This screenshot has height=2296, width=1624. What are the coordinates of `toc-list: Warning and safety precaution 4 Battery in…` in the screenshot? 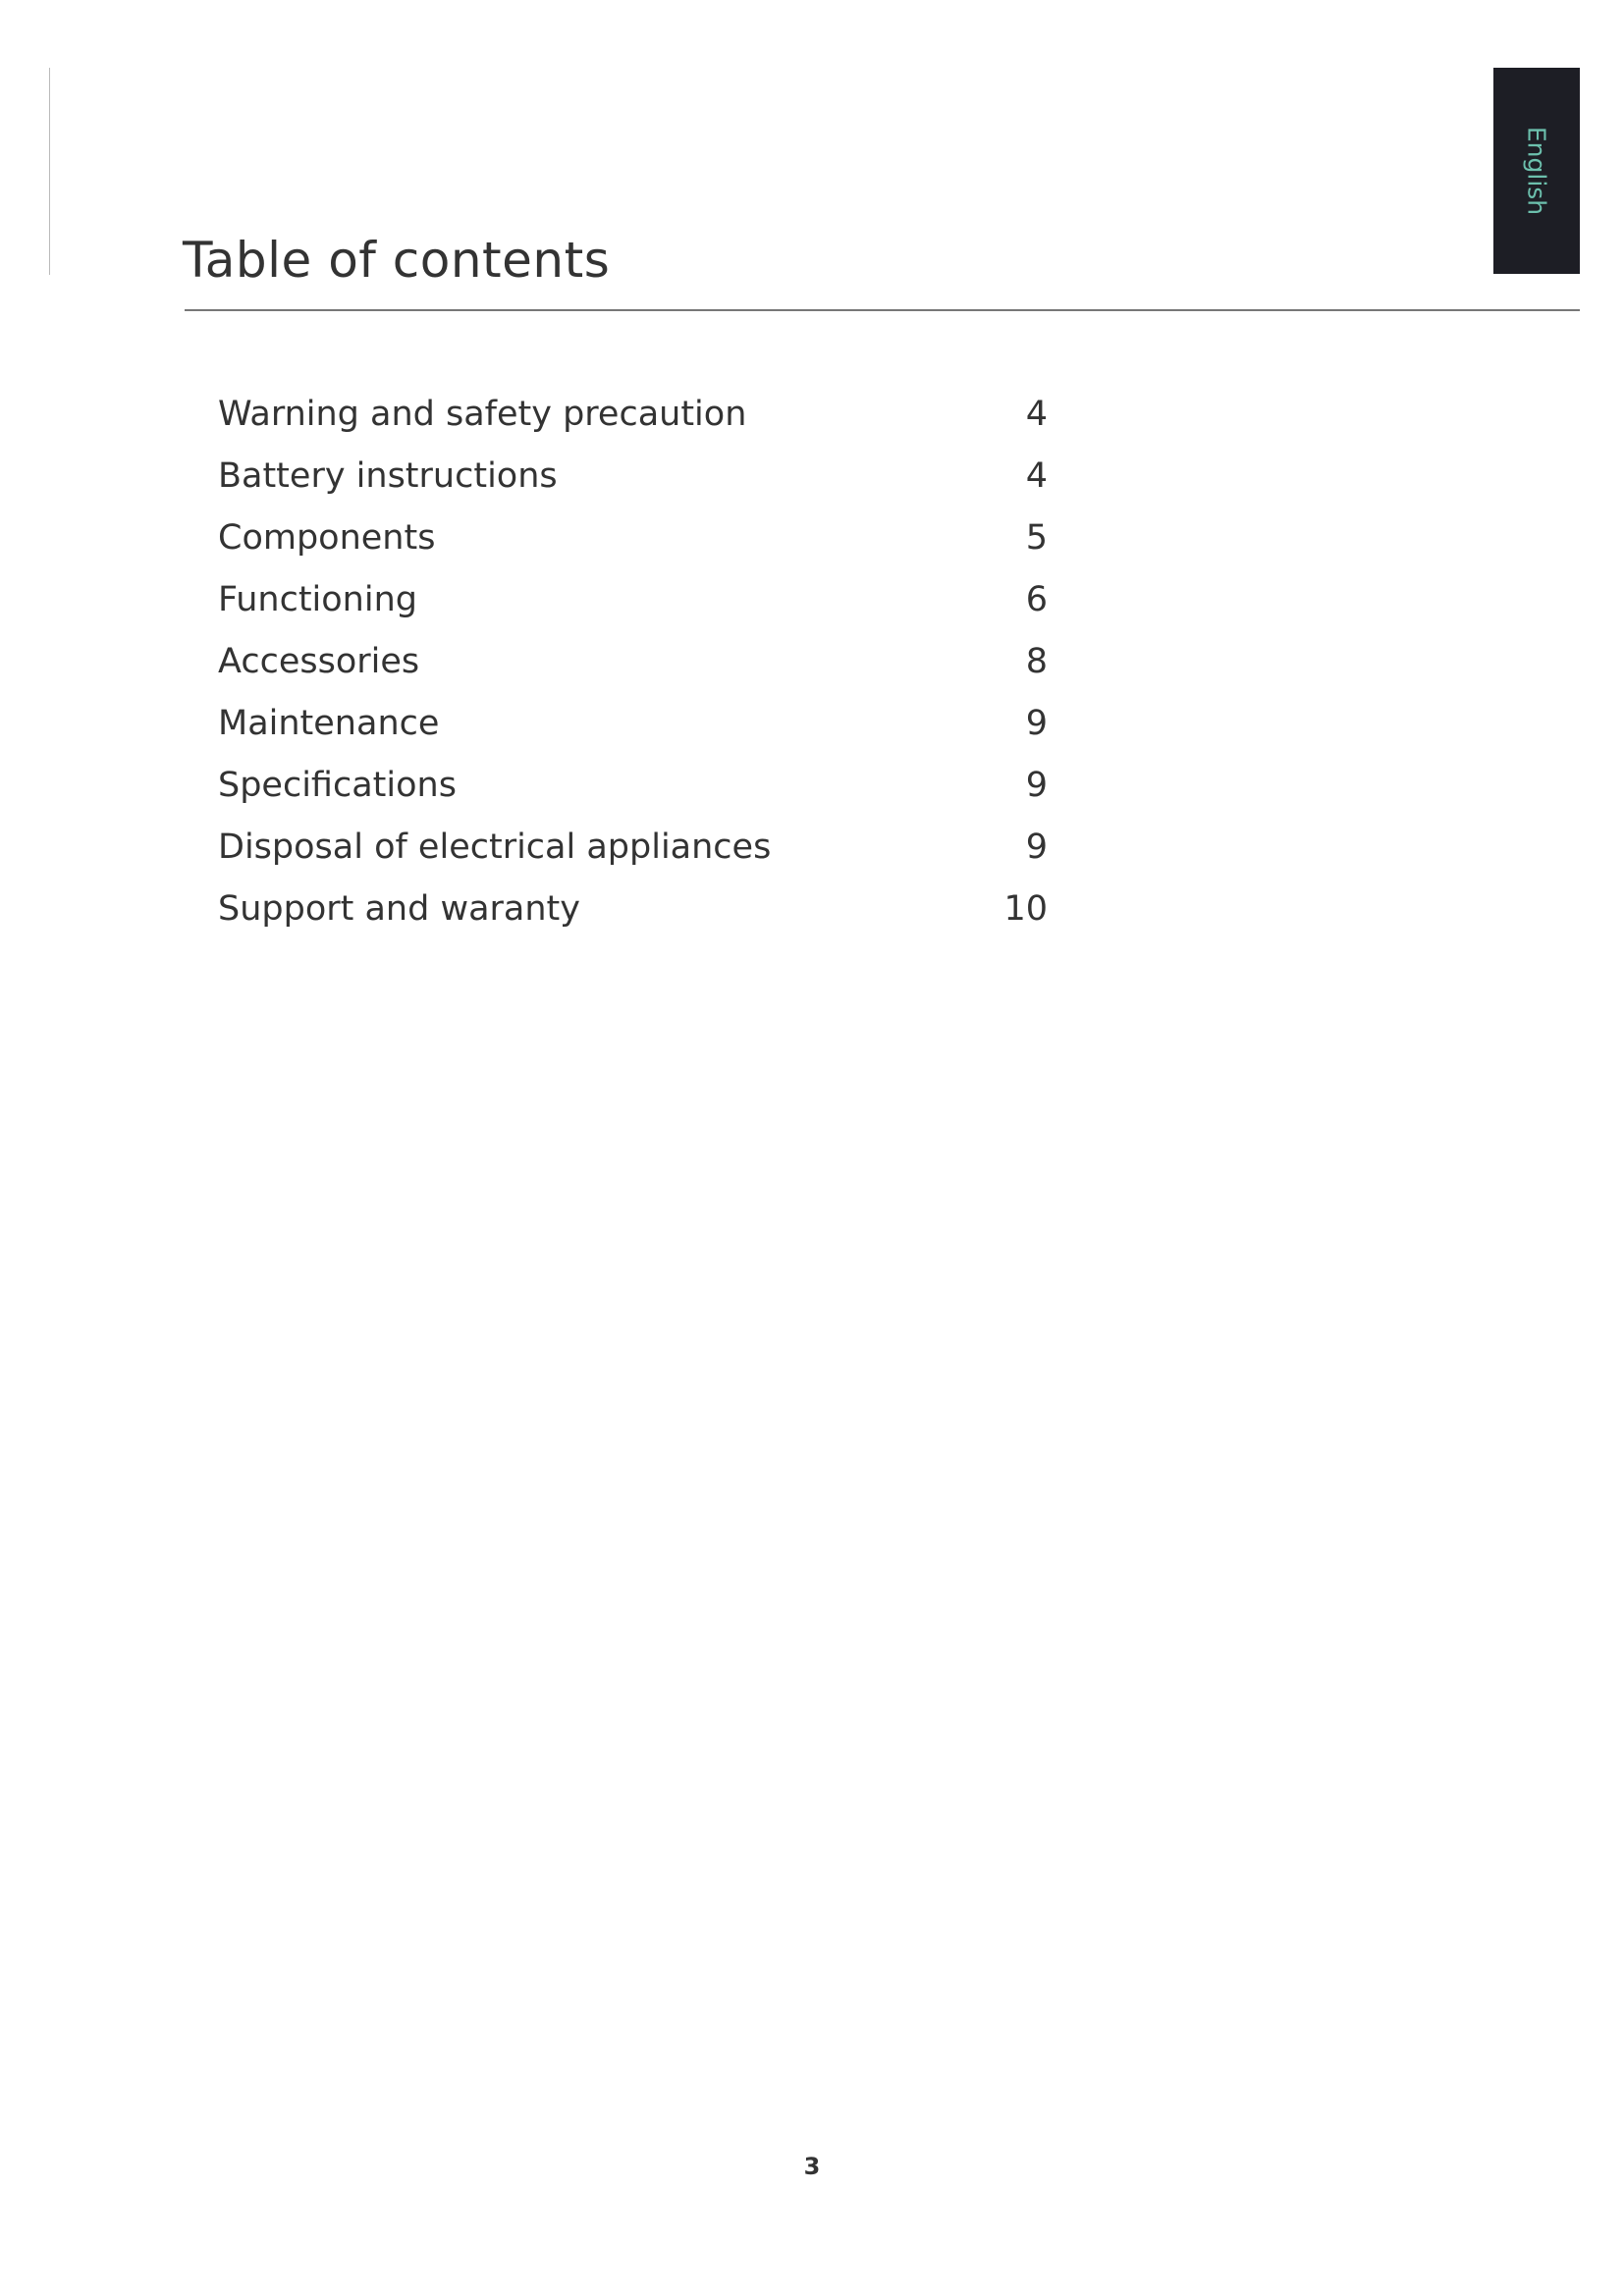 It's located at (633, 661).